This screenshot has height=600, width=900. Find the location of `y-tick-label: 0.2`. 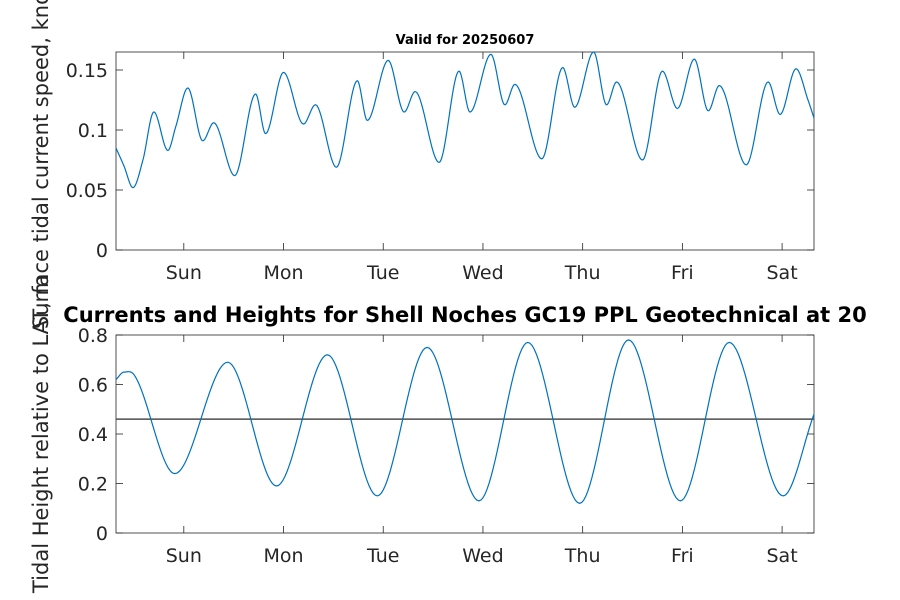

y-tick-label: 0.2 is located at coordinates (93, 485).